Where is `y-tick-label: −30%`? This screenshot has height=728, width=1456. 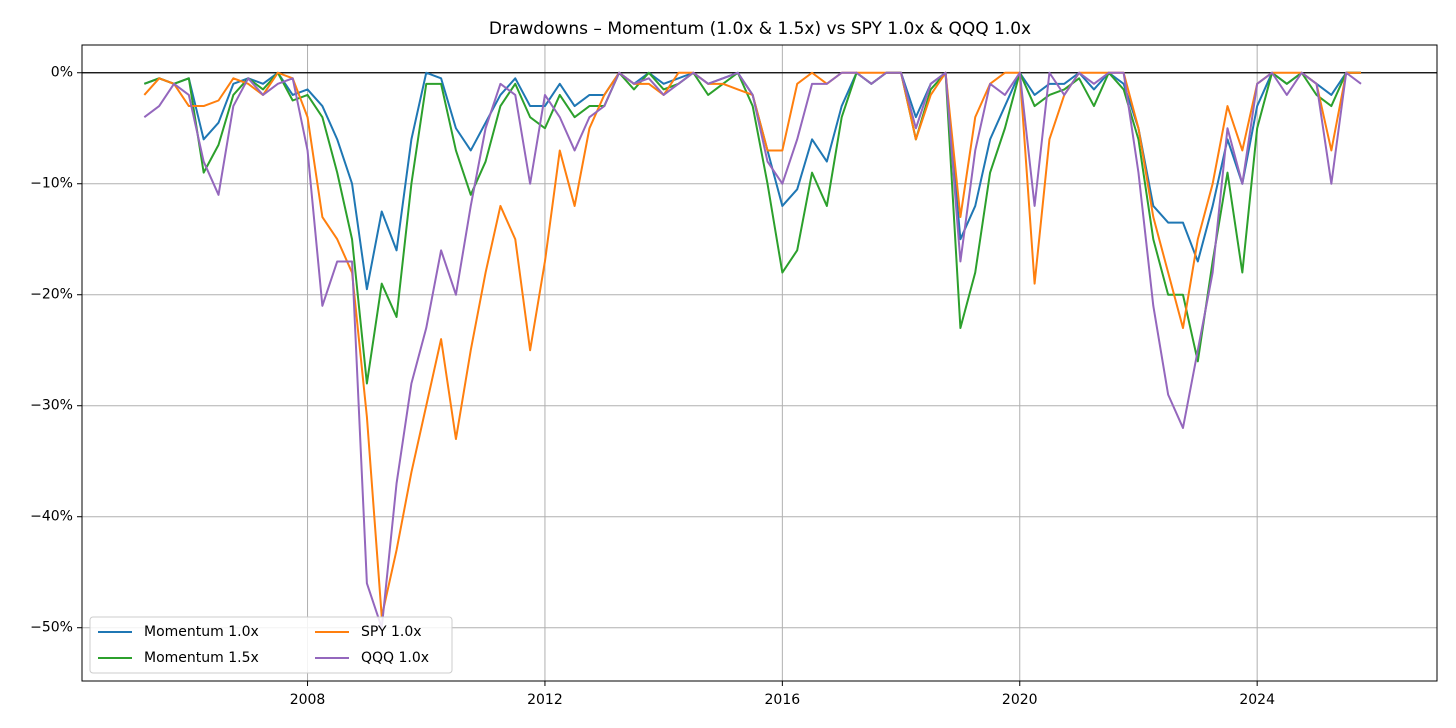 y-tick-label: −30% is located at coordinates (51, 406).